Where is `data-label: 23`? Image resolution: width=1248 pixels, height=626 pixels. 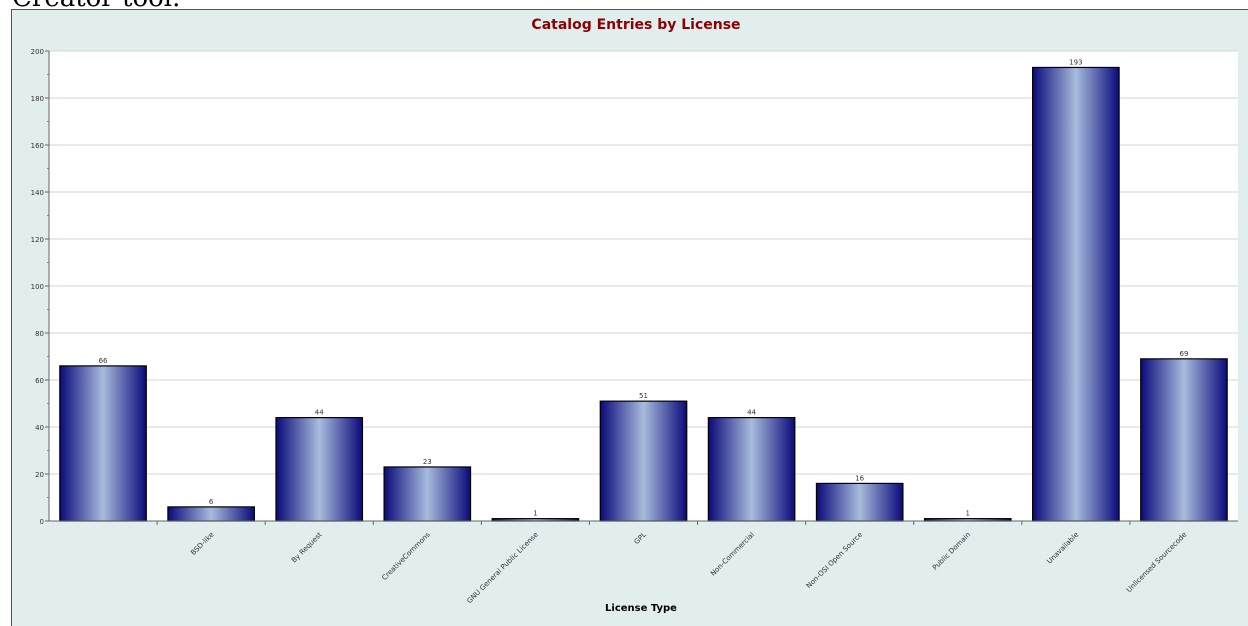 data-label: 23 is located at coordinates (427, 462).